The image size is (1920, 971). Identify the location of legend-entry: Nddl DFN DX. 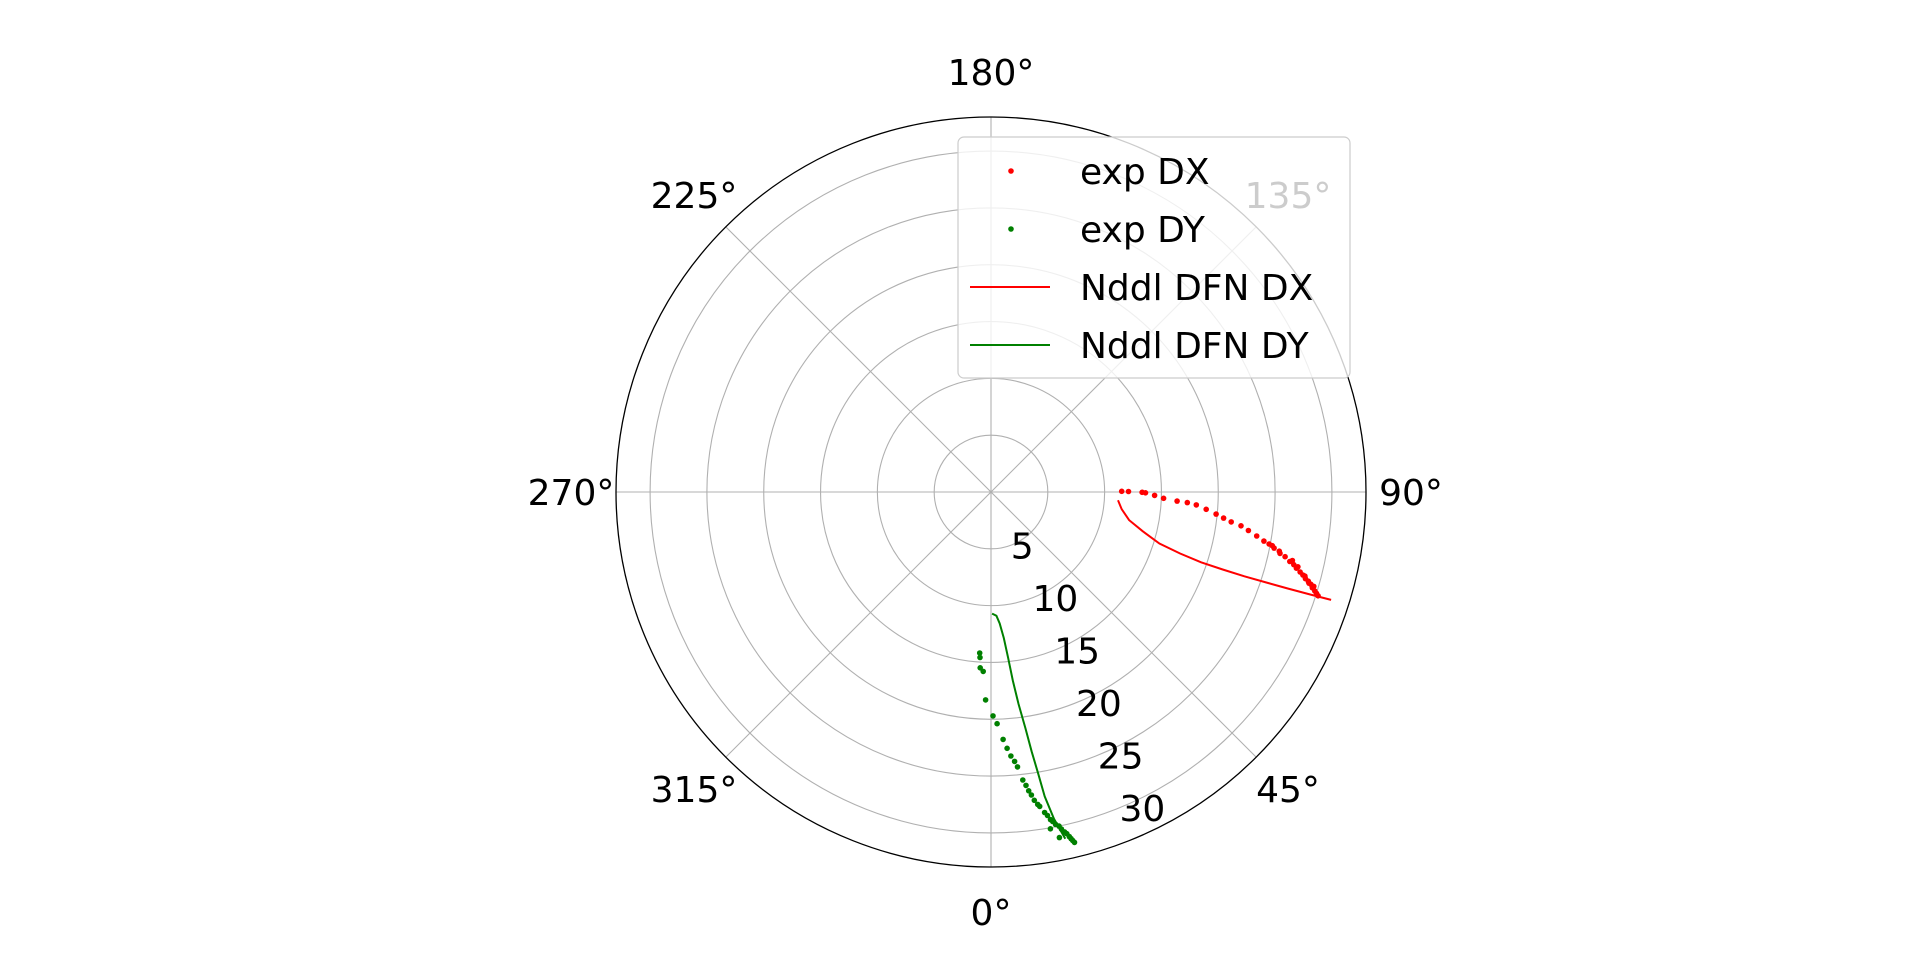
(1141, 288).